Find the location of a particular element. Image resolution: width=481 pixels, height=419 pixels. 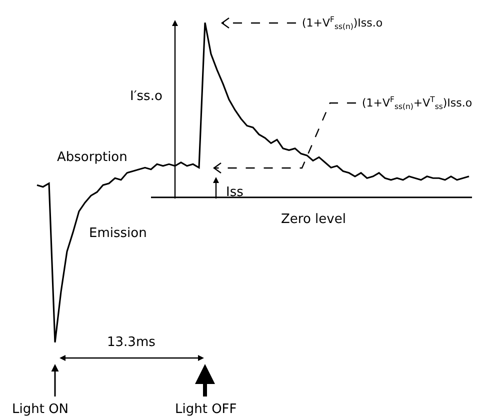

annotation: Absorption is located at coordinates (92, 157).